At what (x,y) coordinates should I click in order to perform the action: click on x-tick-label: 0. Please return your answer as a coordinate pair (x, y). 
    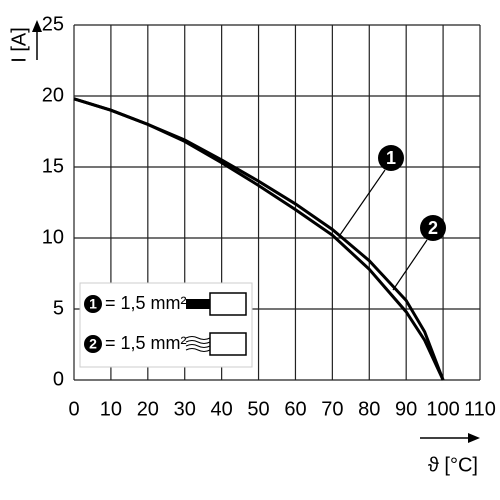
    Looking at the image, I should click on (73, 409).